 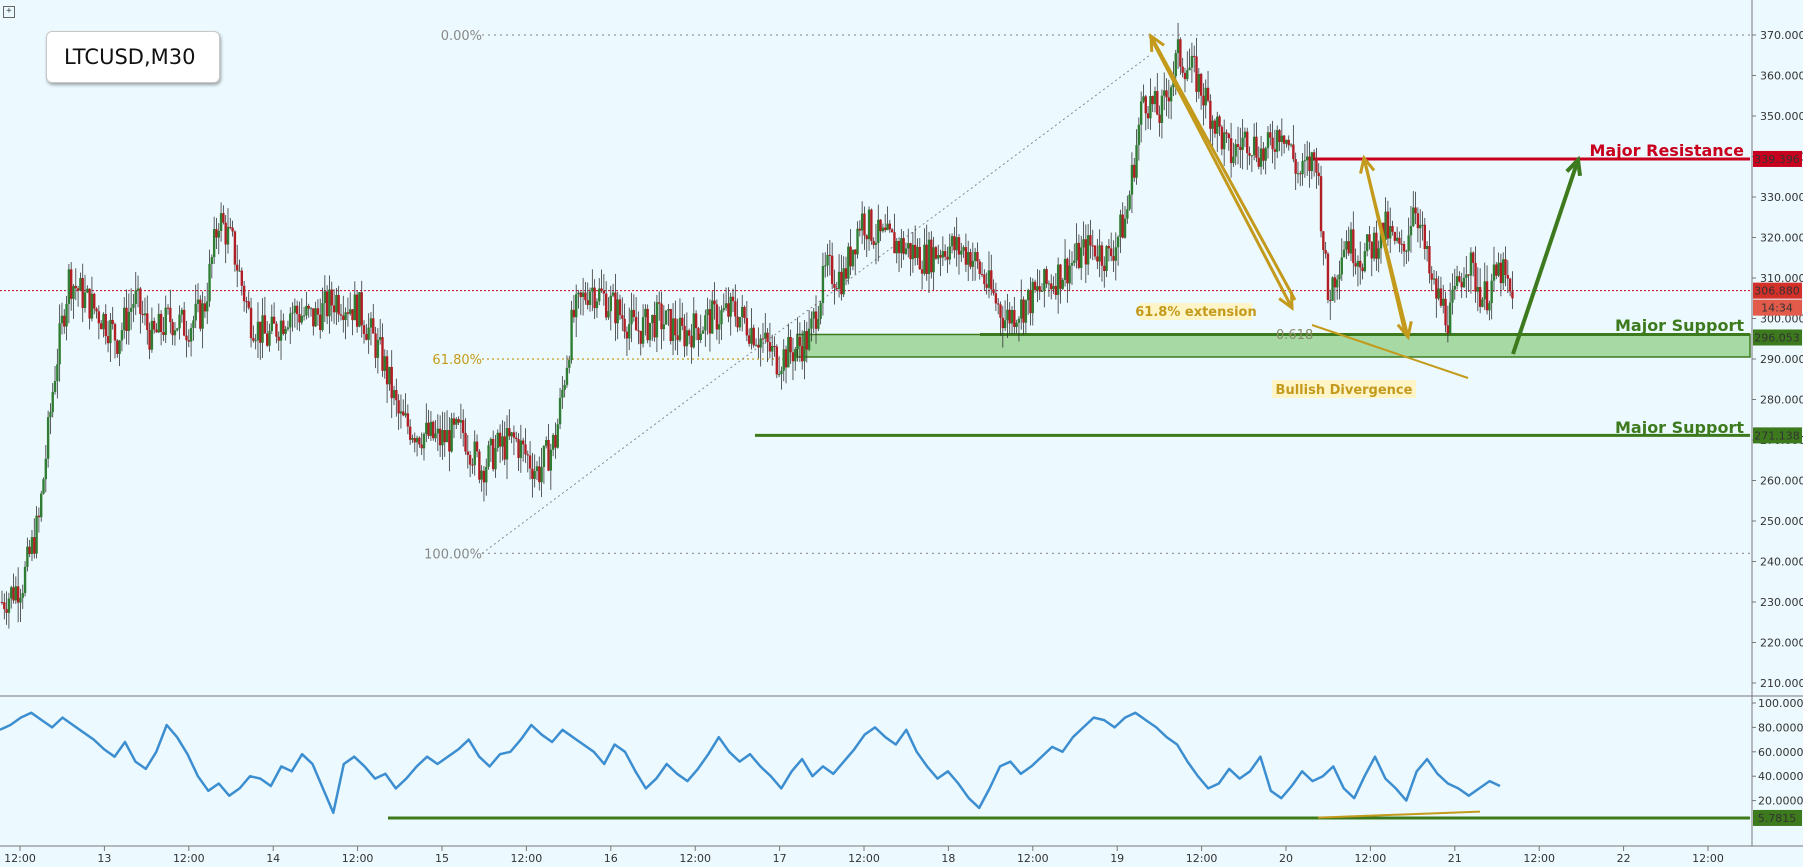 What do you see at coordinates (1777, 308) in the screenshot?
I see `timer-badge: 14:34` at bounding box center [1777, 308].